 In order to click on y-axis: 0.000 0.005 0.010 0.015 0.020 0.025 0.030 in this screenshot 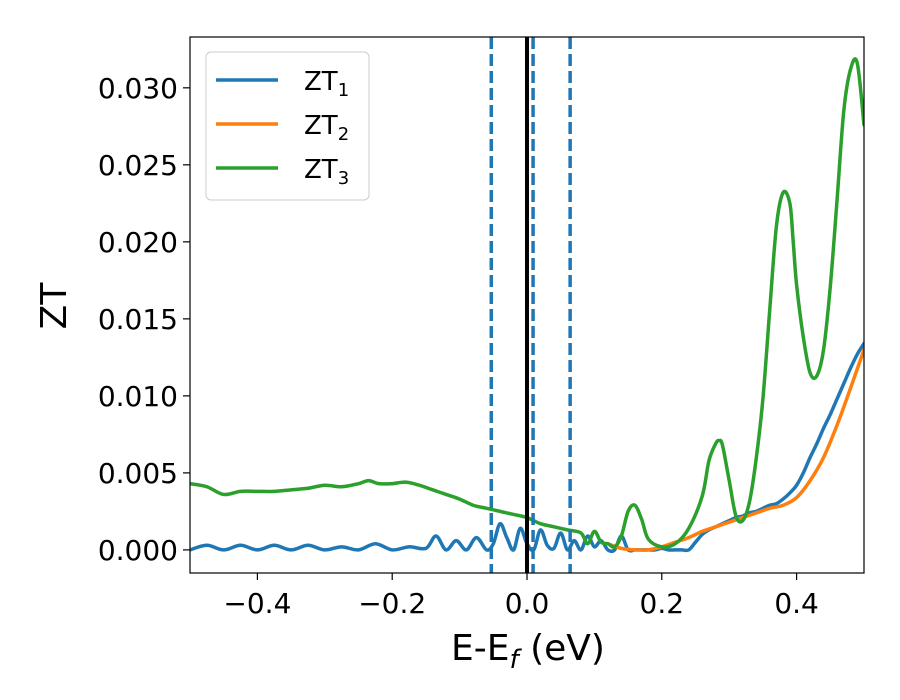, I will do `click(144, 319)`.